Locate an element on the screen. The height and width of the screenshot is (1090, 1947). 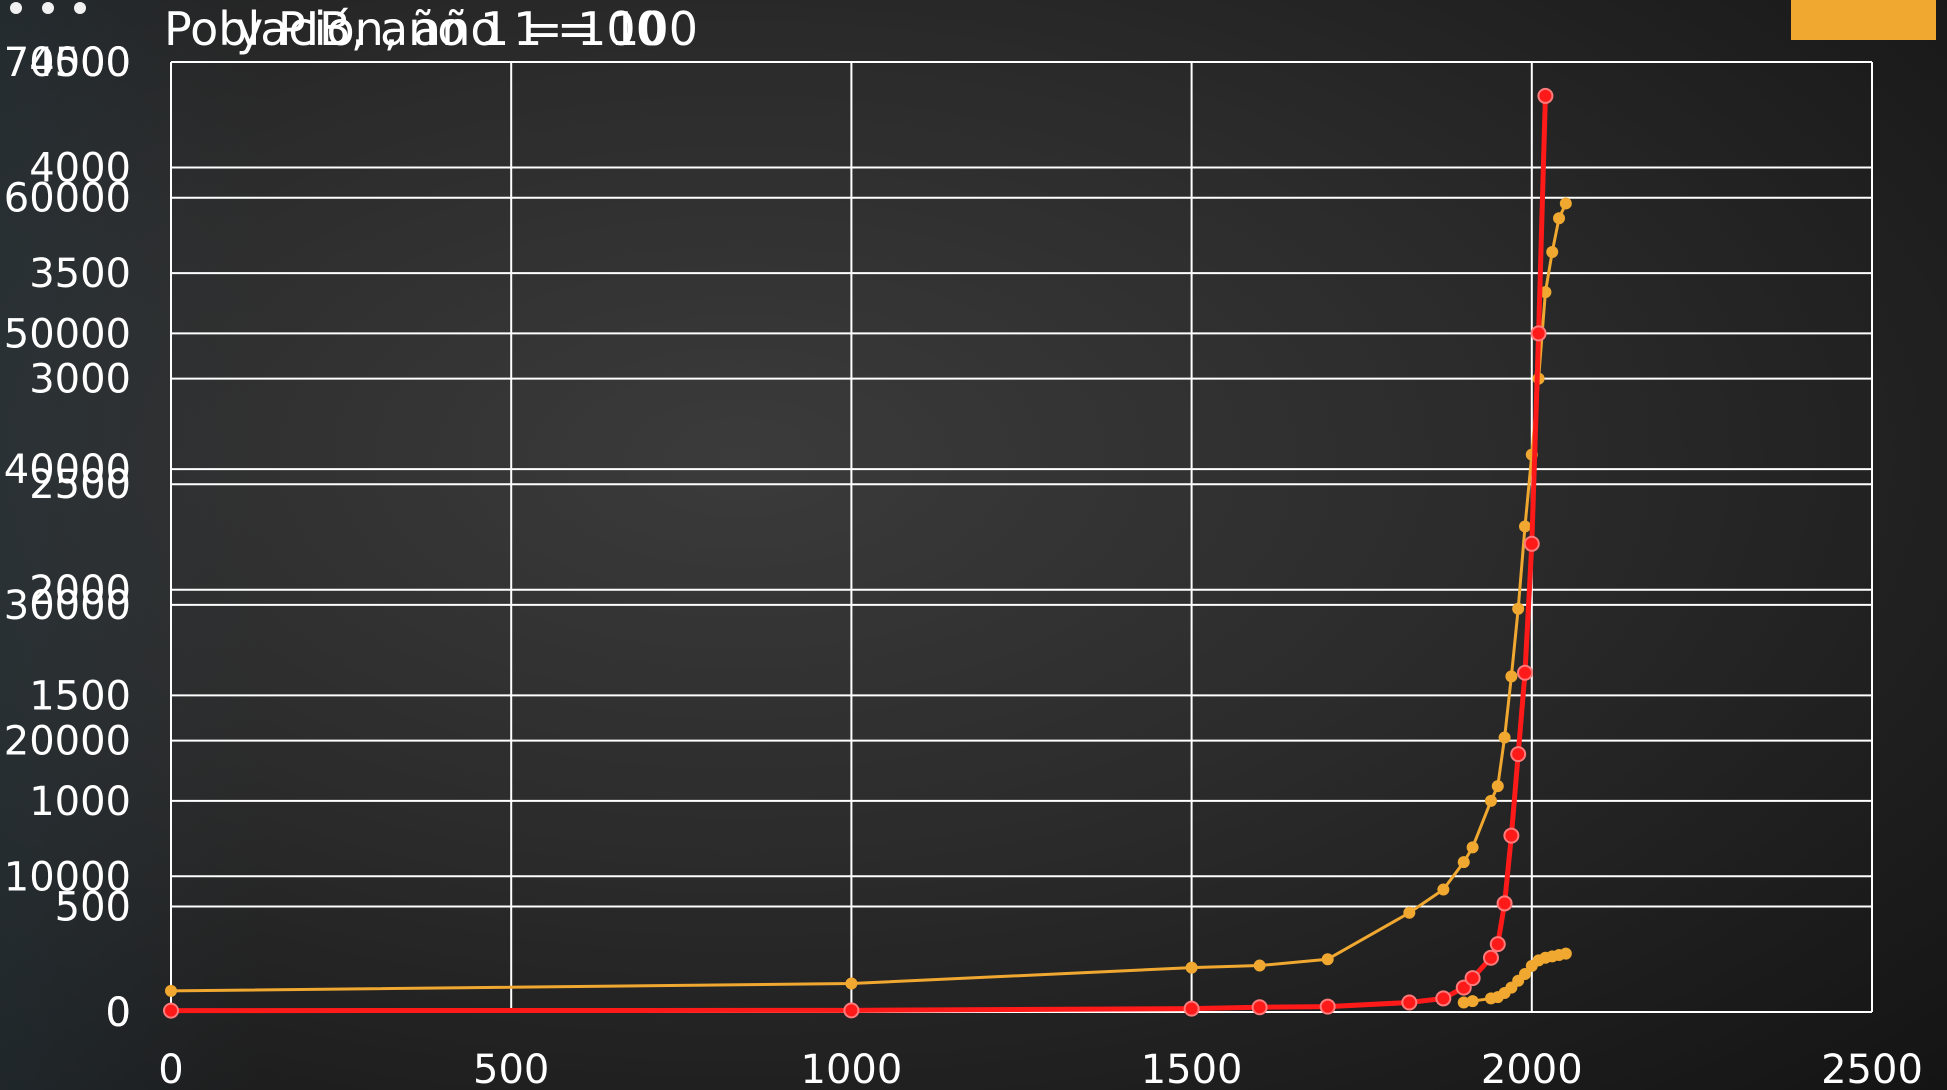
slide-background-glow is located at coordinates (130, 545).